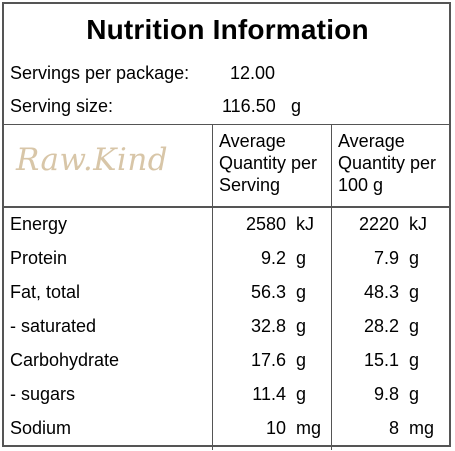 The height and width of the screenshot is (451, 455). Describe the element at coordinates (39, 224) in the screenshot. I see `nutrient-name: Energy` at that location.